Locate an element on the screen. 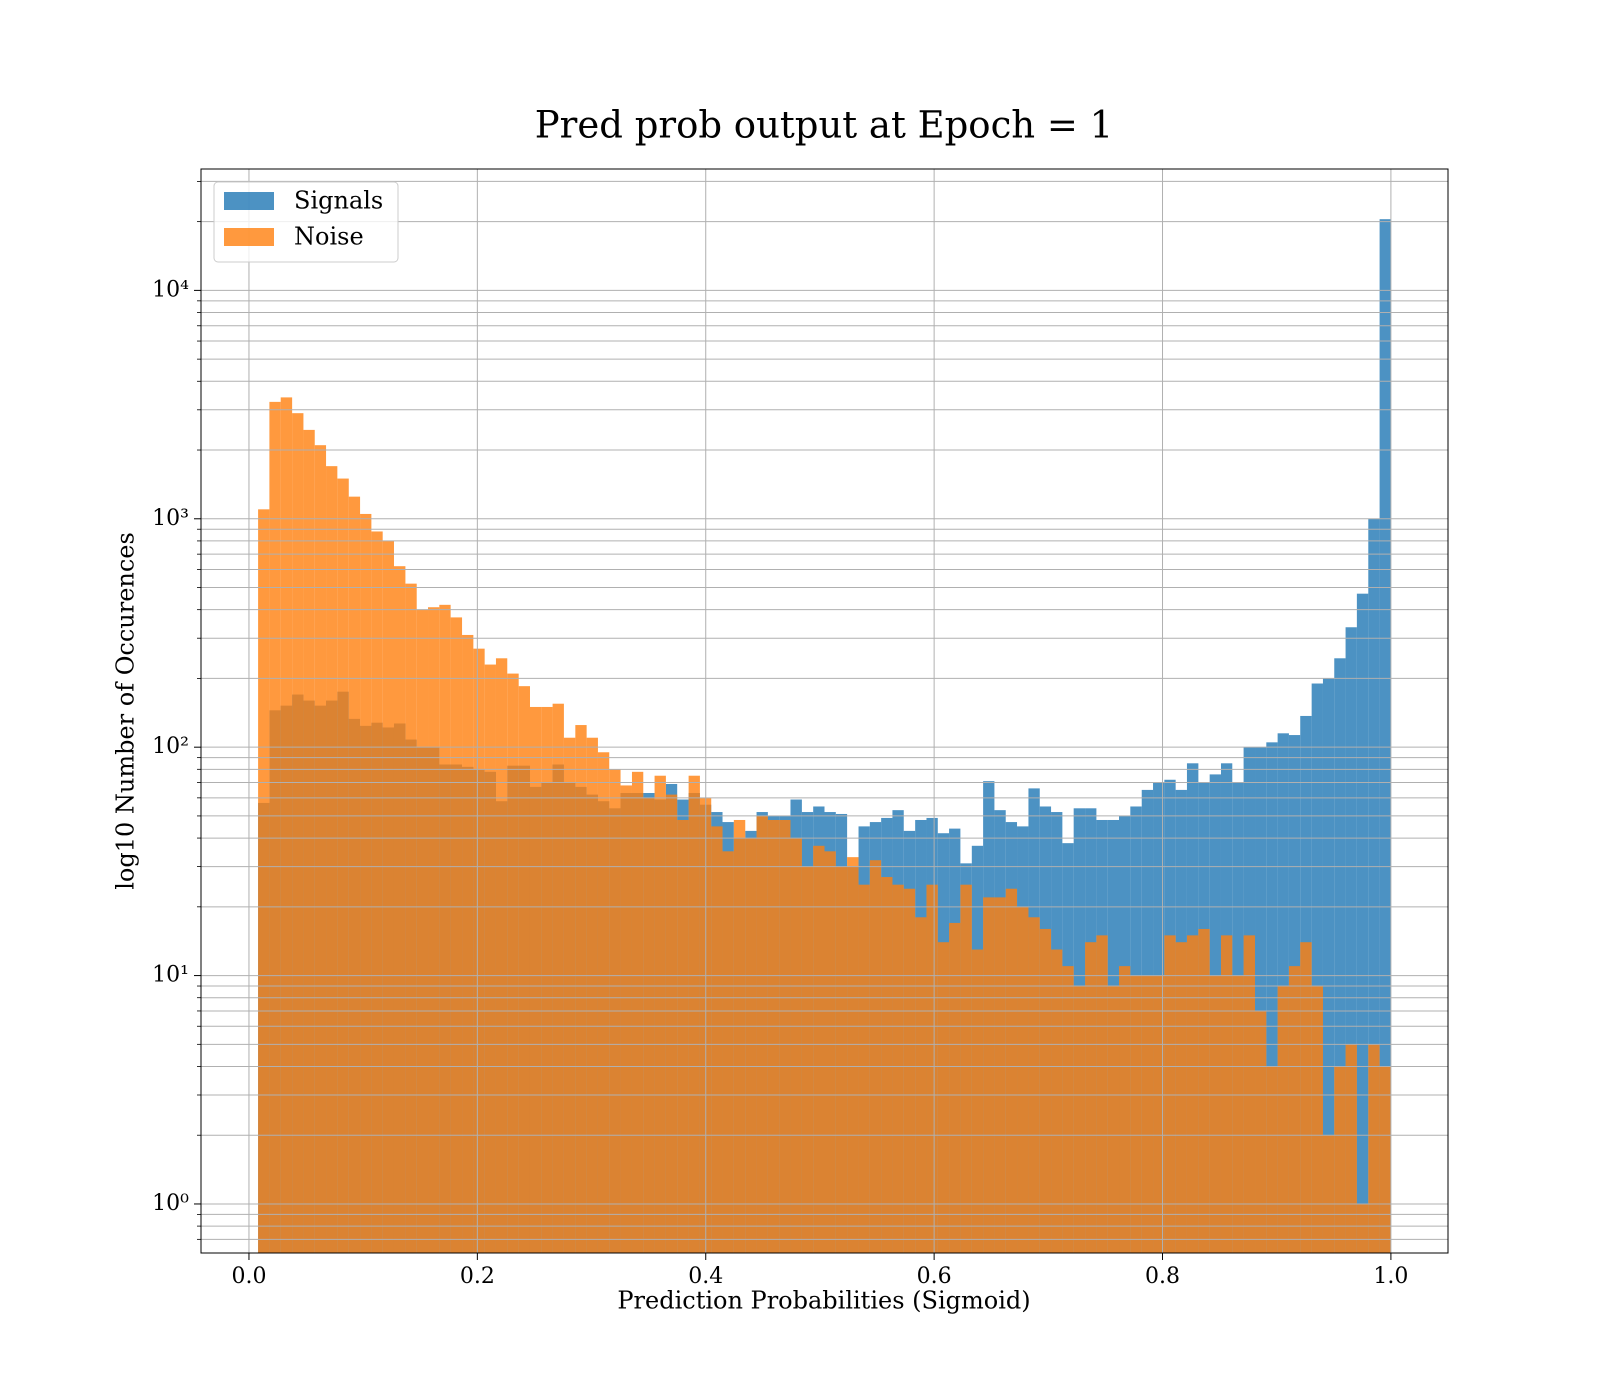 The height and width of the screenshot is (1400, 1600). y-axis-label: log10 Number of Occurences is located at coordinates (126, 711).